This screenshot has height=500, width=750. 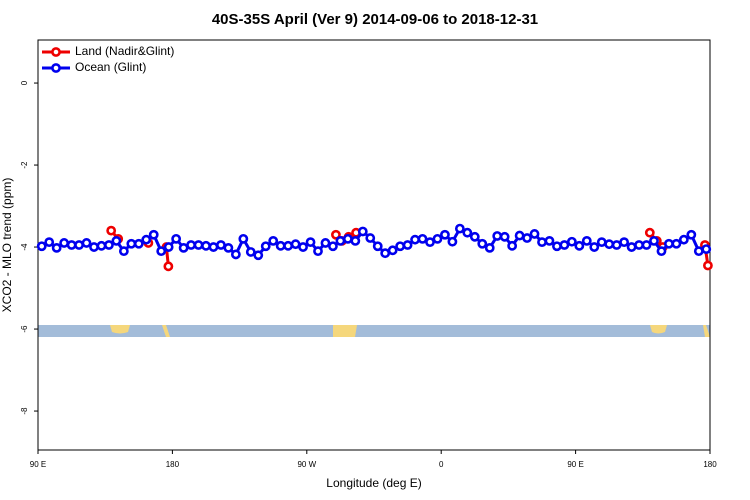 I want to click on x-tick-label: 0, so click(x=441, y=464).